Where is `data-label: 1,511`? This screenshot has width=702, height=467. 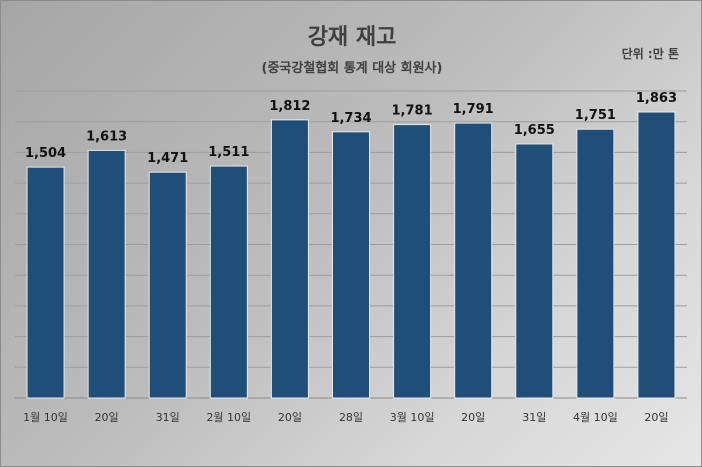
data-label: 1,511 is located at coordinates (228, 152).